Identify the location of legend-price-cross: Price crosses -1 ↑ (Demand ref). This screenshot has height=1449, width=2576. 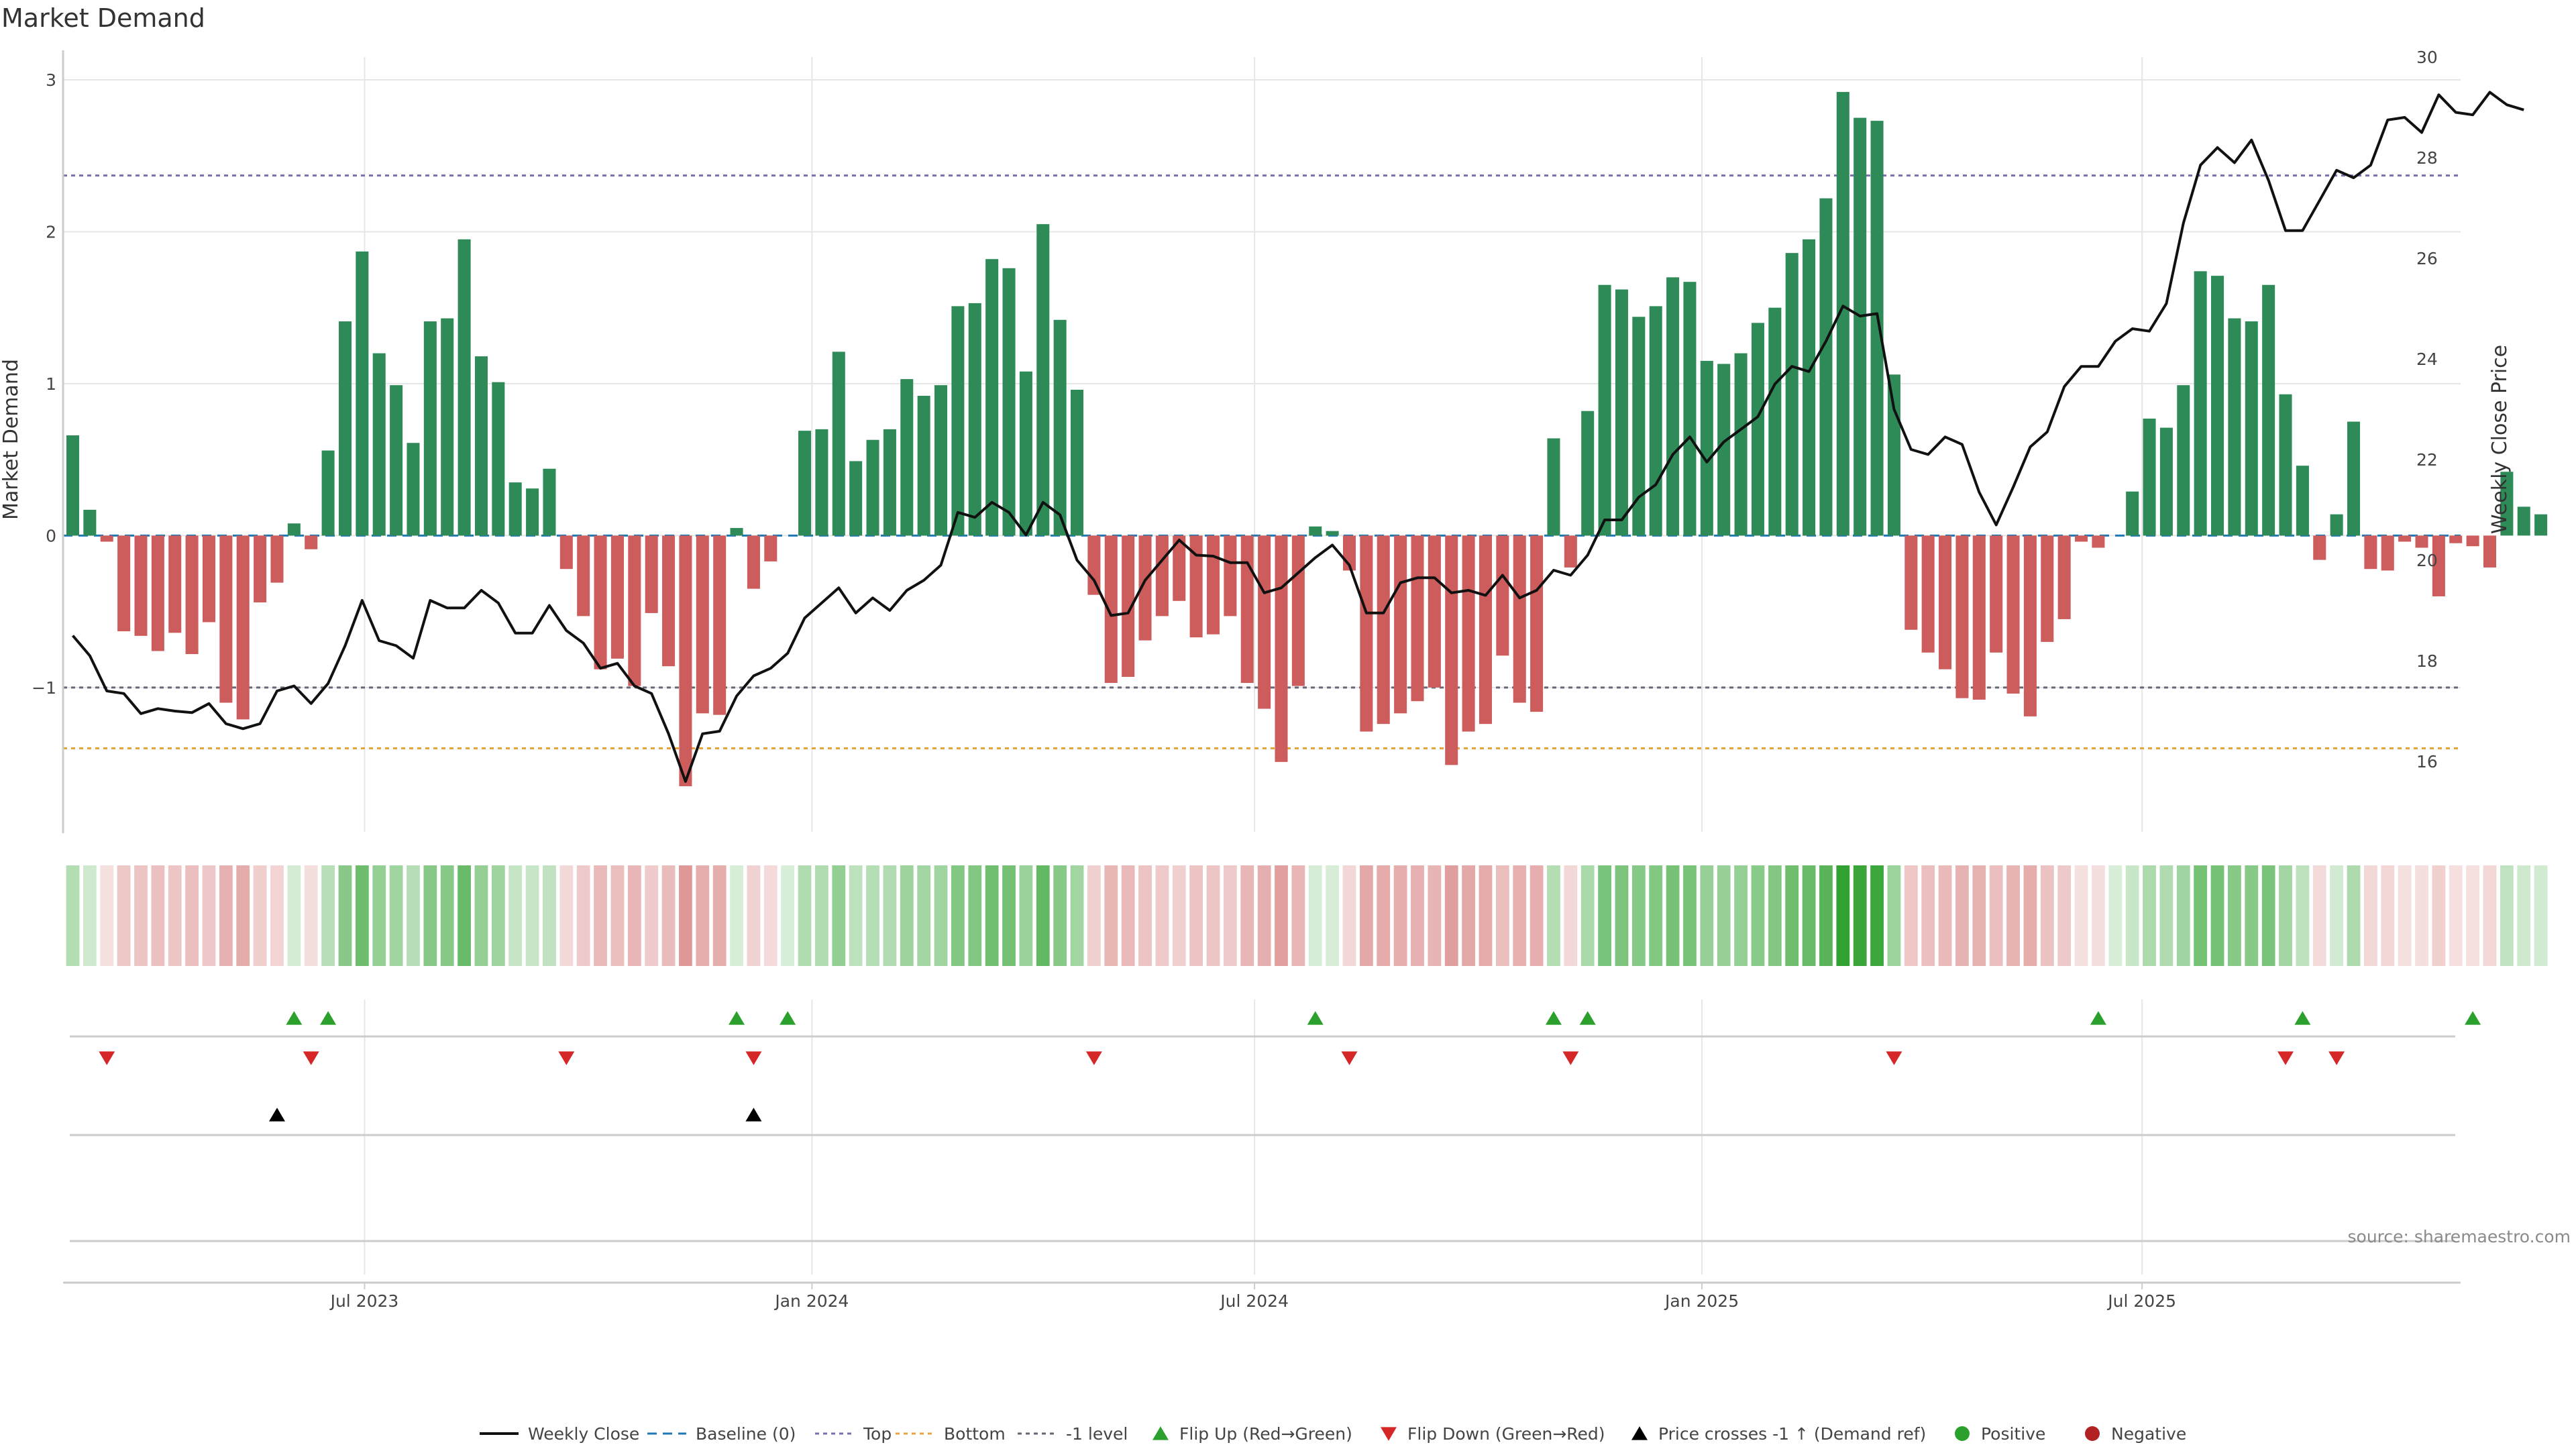
(1778, 1434).